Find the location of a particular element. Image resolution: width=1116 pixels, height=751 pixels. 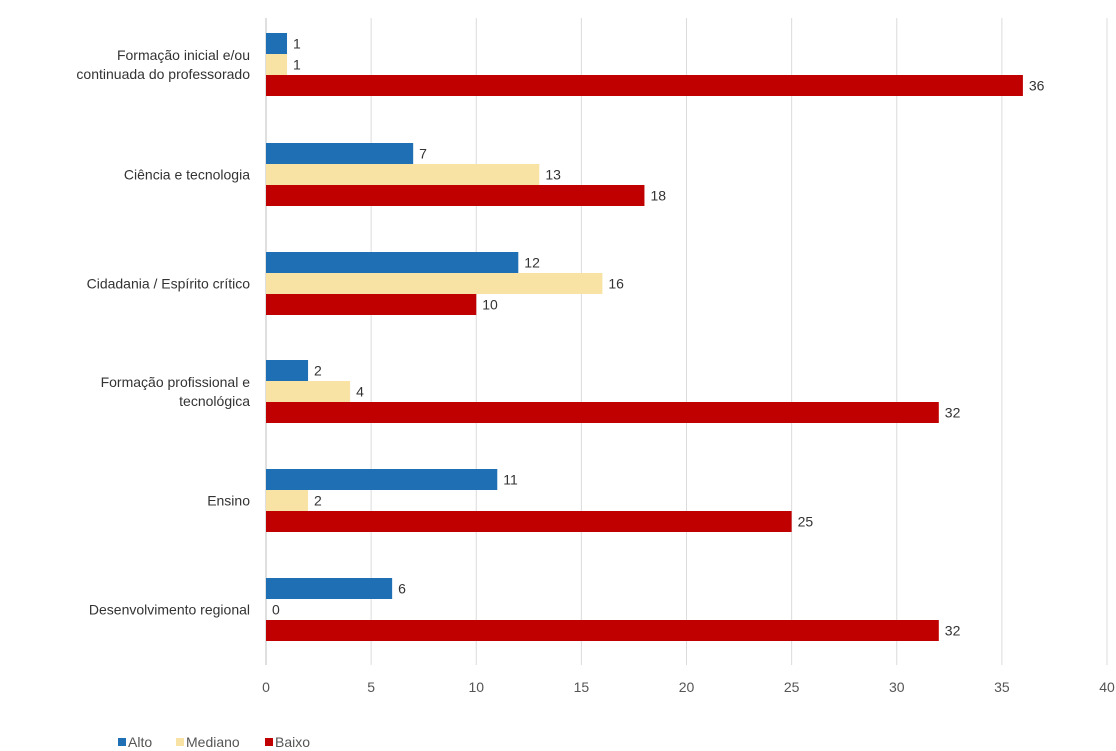

category-label: Cidadania / Espírito crítico is located at coordinates (169, 284).